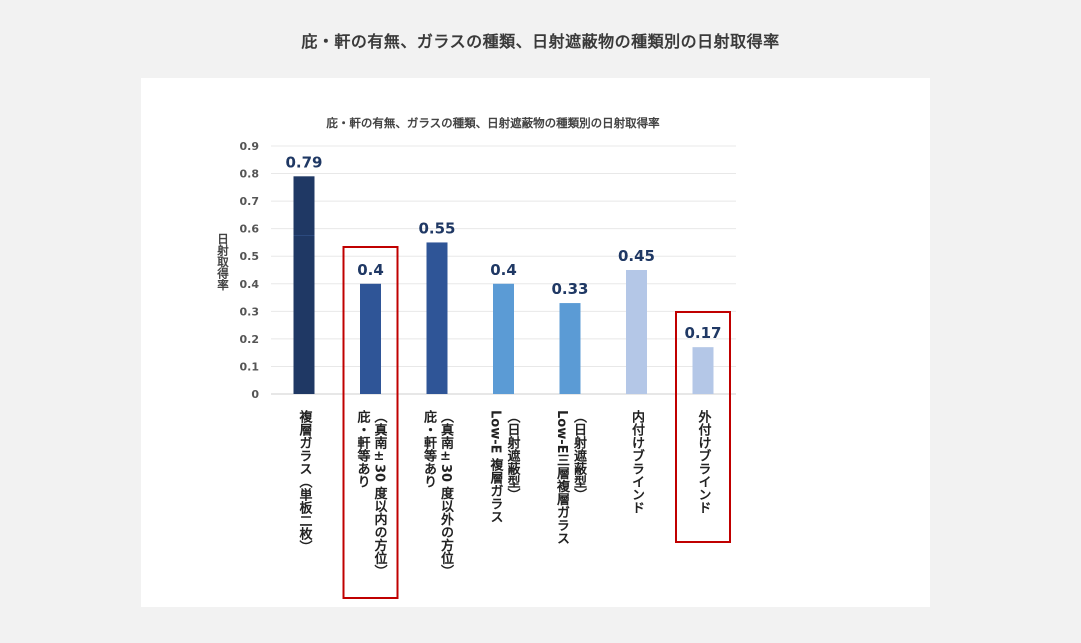  I want to click on y-tick-label: 0.7, so click(250, 201).